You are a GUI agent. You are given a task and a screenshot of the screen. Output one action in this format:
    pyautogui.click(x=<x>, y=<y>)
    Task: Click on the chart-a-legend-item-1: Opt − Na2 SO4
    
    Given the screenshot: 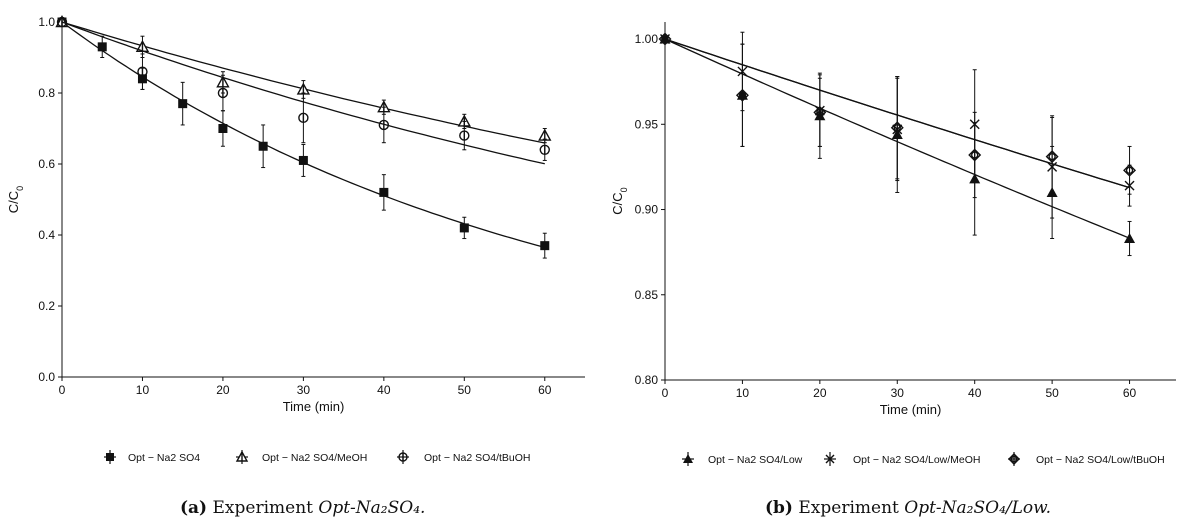 What is the action you would take?
    pyautogui.click(x=152, y=457)
    